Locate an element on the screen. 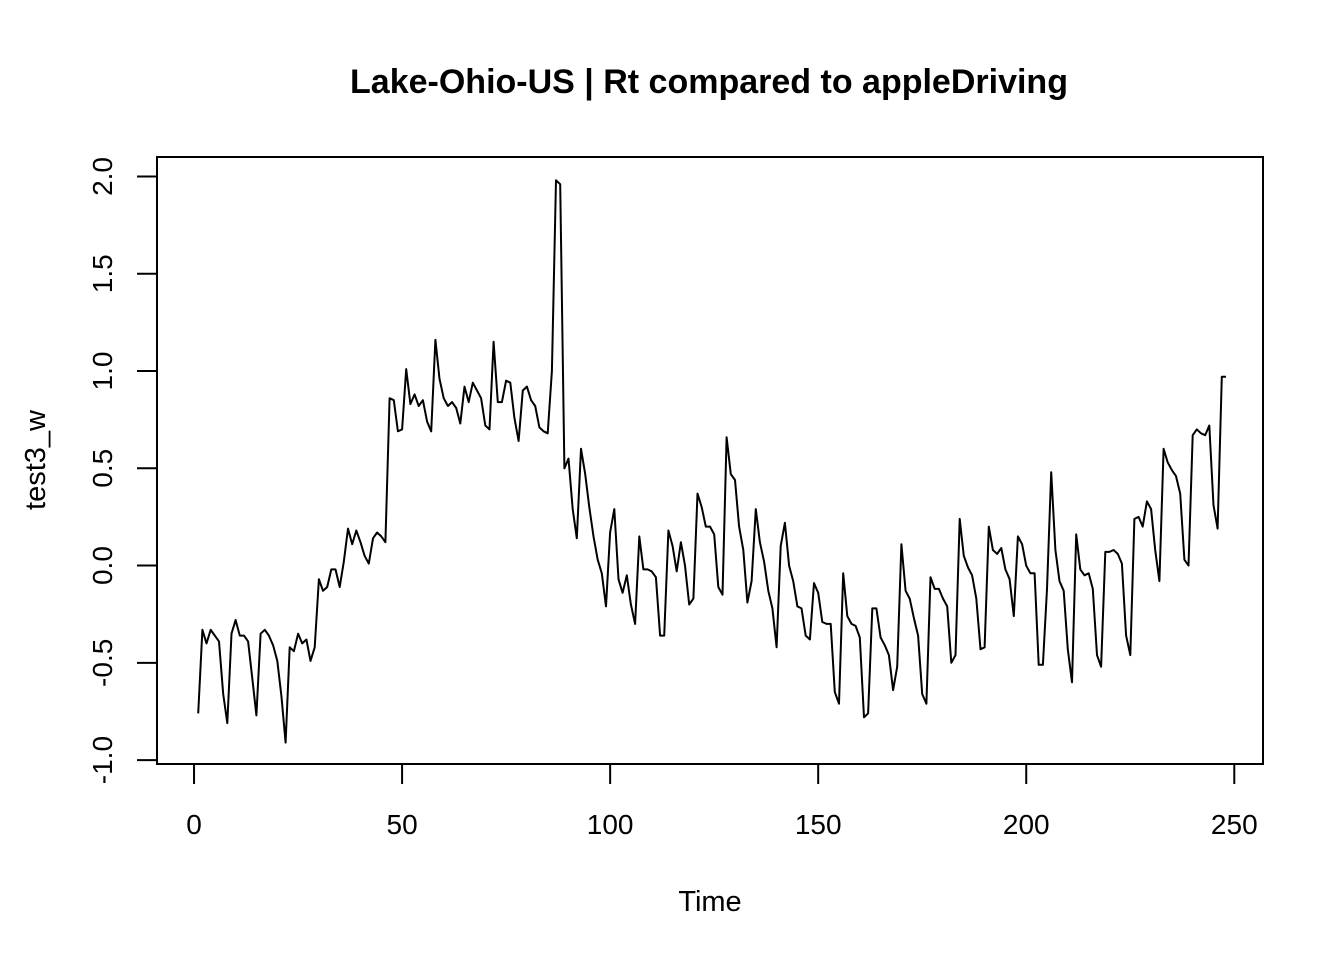 This screenshot has height=960, width=1344. y-tick-label: 0.5 is located at coordinates (102, 468).